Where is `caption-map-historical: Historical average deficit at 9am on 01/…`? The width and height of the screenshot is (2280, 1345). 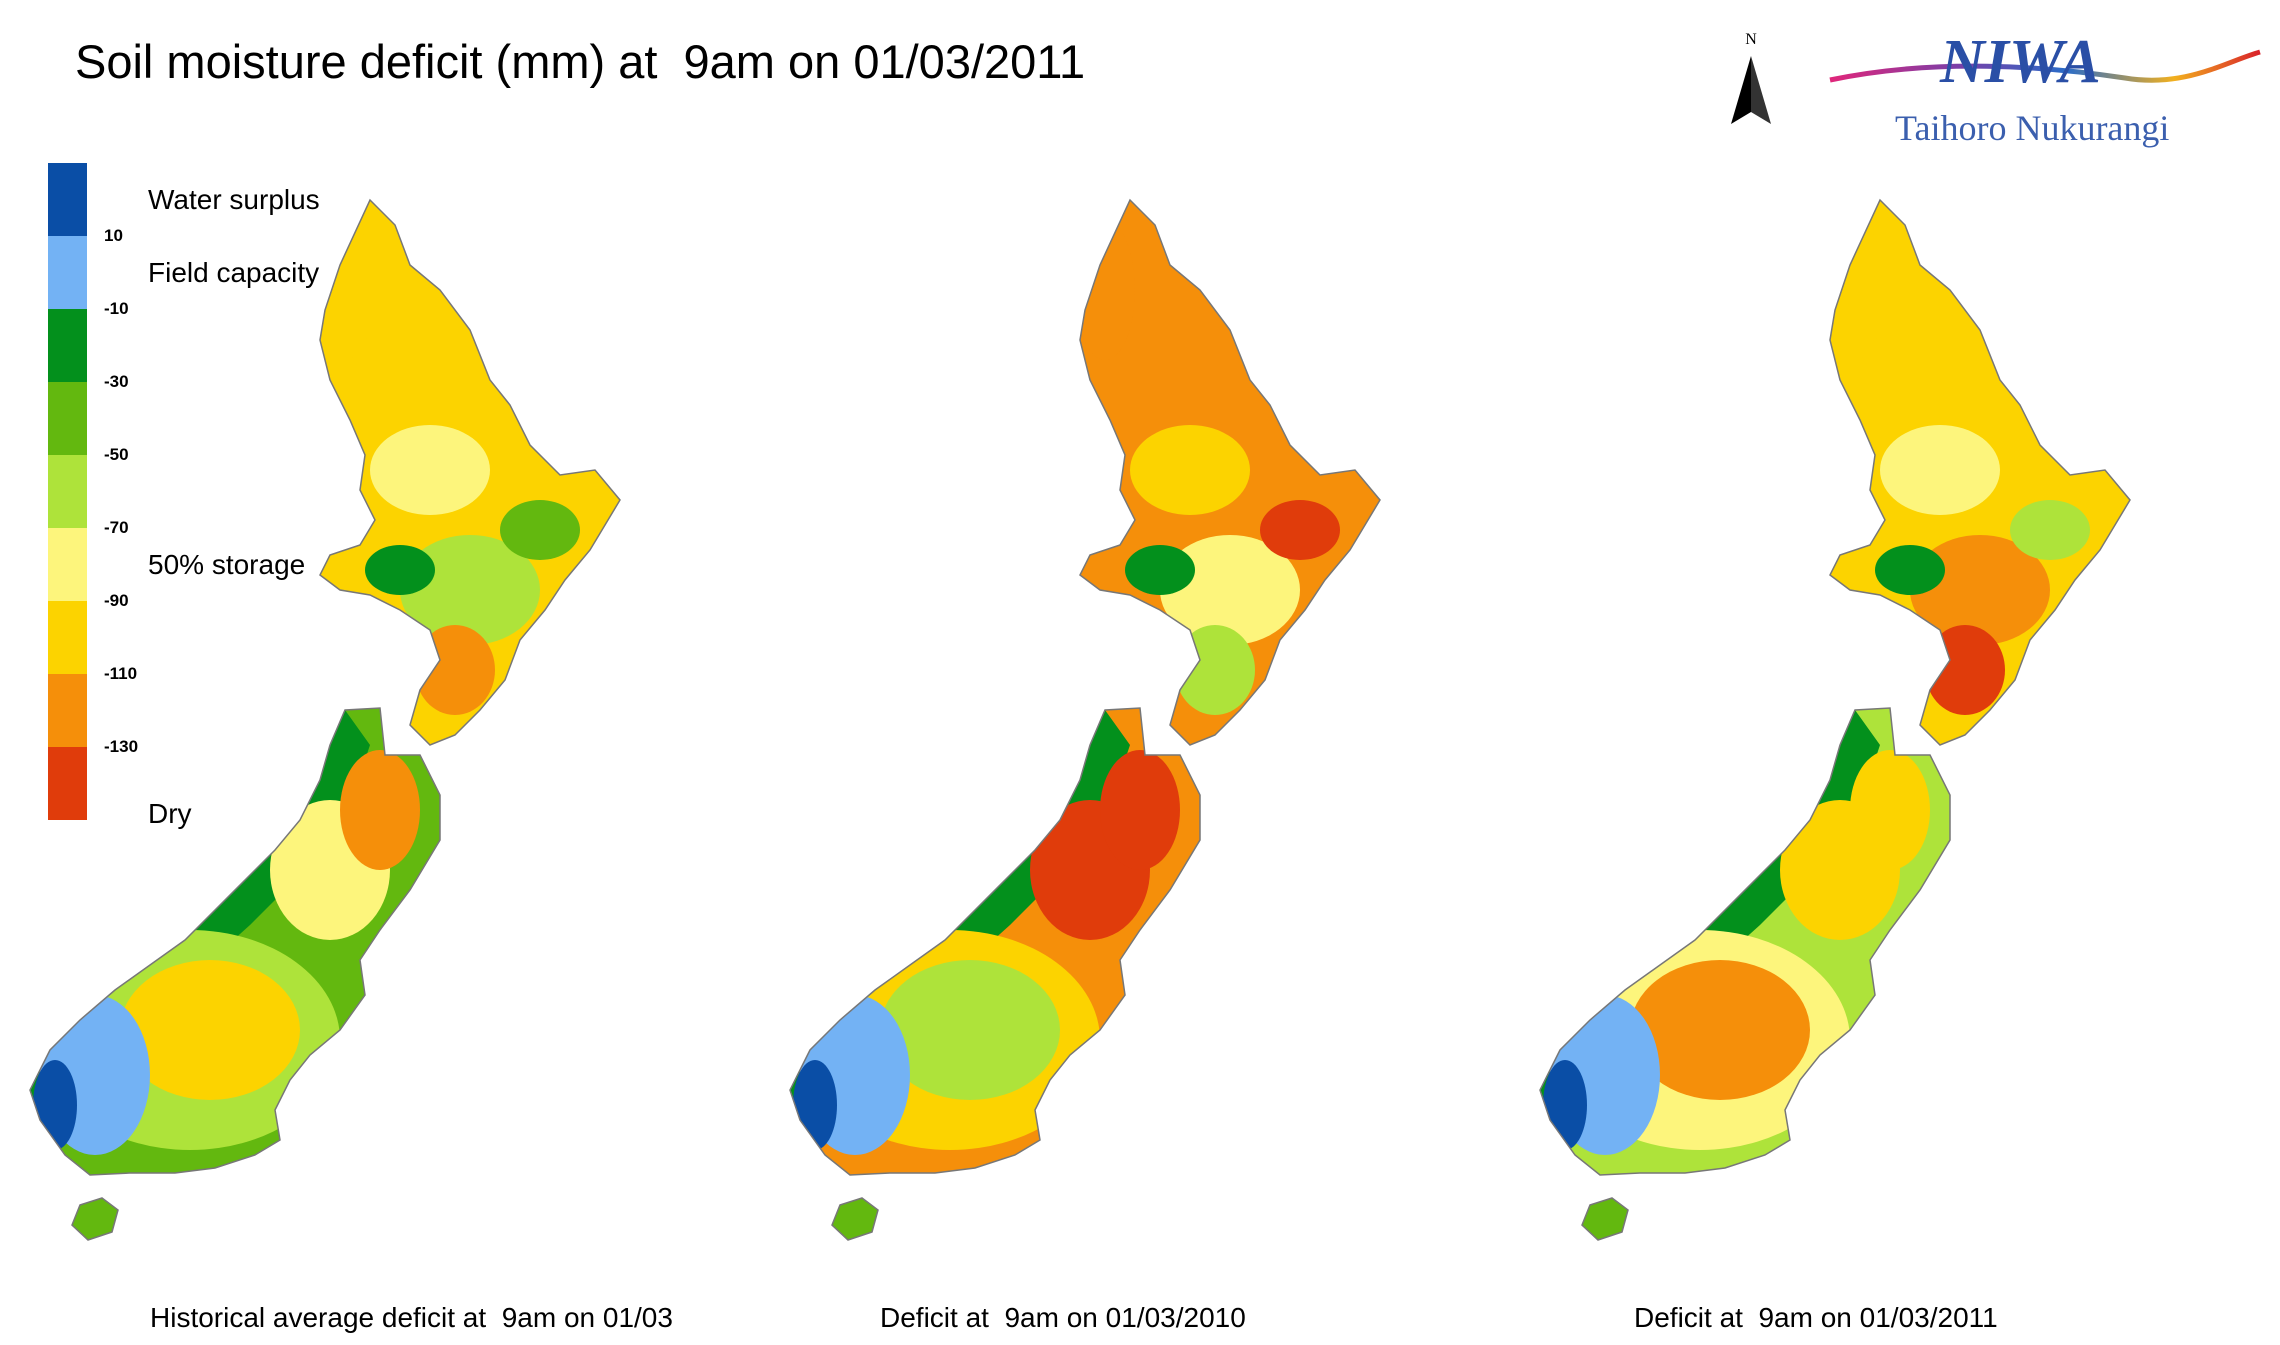
caption-map-historical: Historical average deficit at 9am on 01/… is located at coordinates (411, 1317).